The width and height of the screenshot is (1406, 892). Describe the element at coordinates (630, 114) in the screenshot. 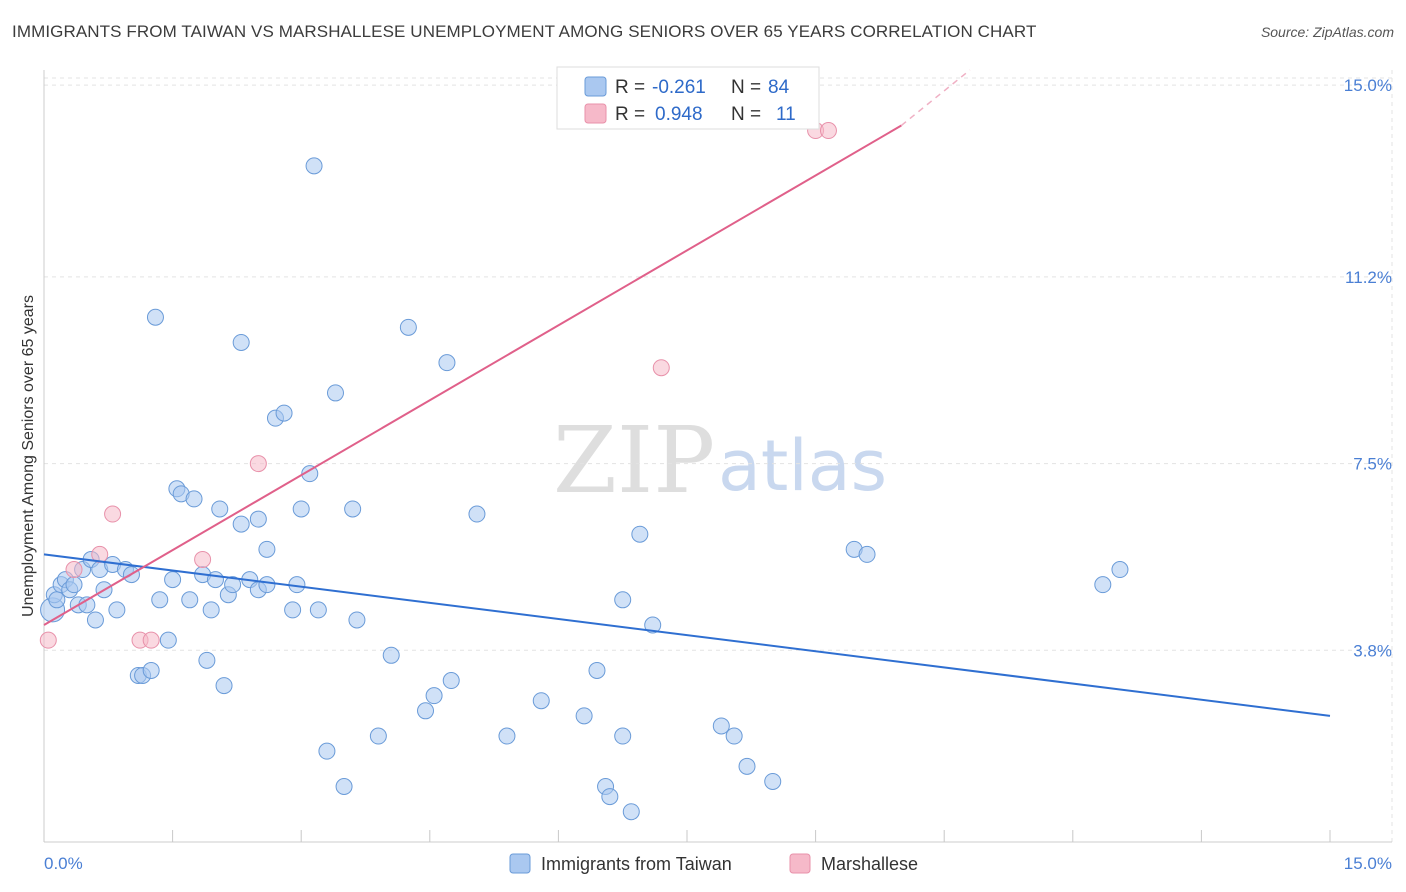

I see `legend-marshallese-r-label: R =` at that location.